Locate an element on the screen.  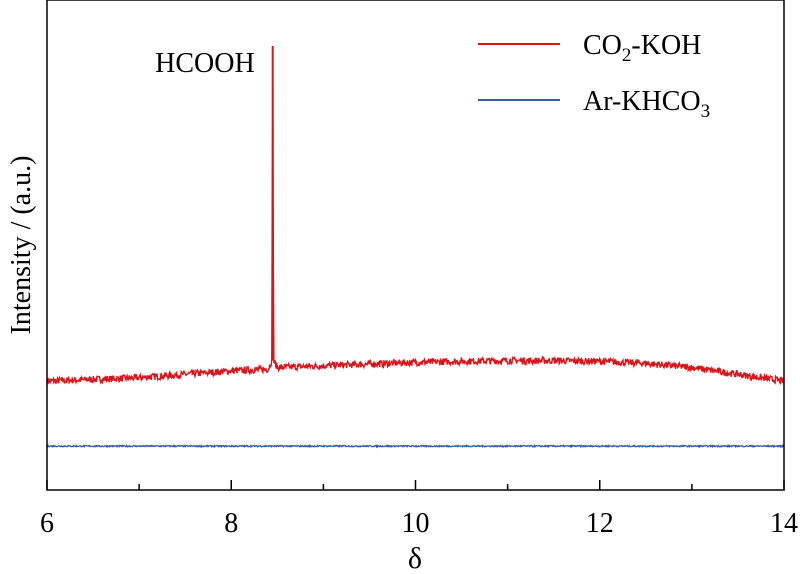
y-axis-label: Intensity / (a.u.) is located at coordinates (21, 245).